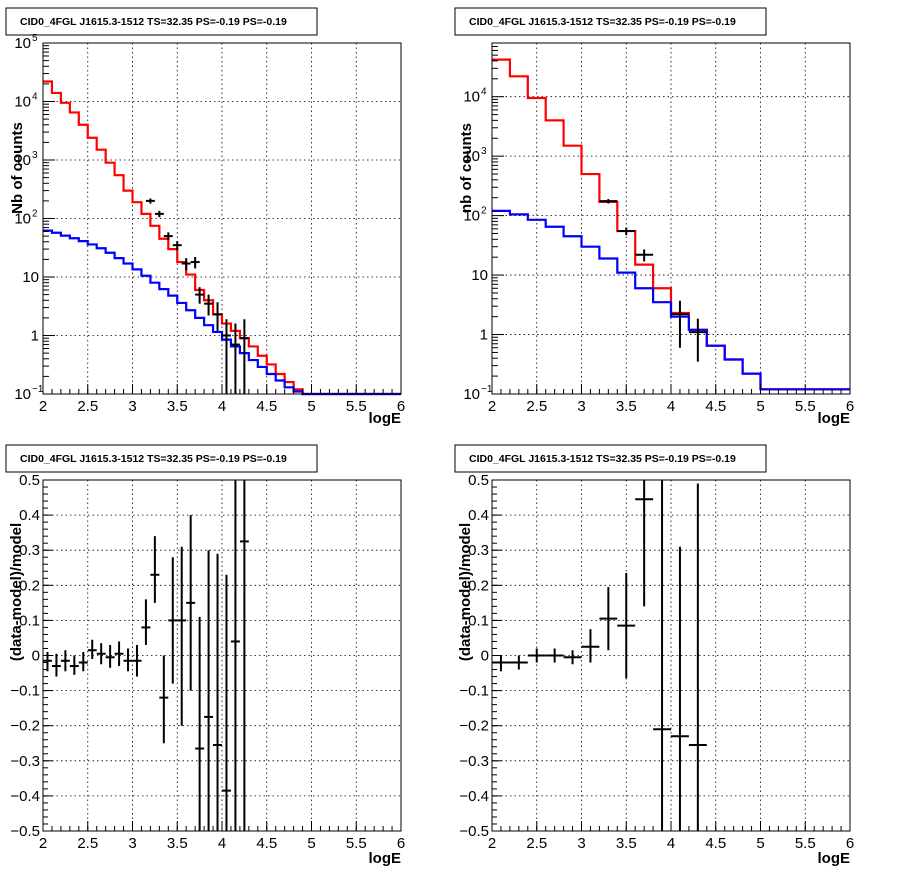 The height and width of the screenshot is (875, 898). I want to click on y-axis-label: (data-model)/model, so click(16, 592).